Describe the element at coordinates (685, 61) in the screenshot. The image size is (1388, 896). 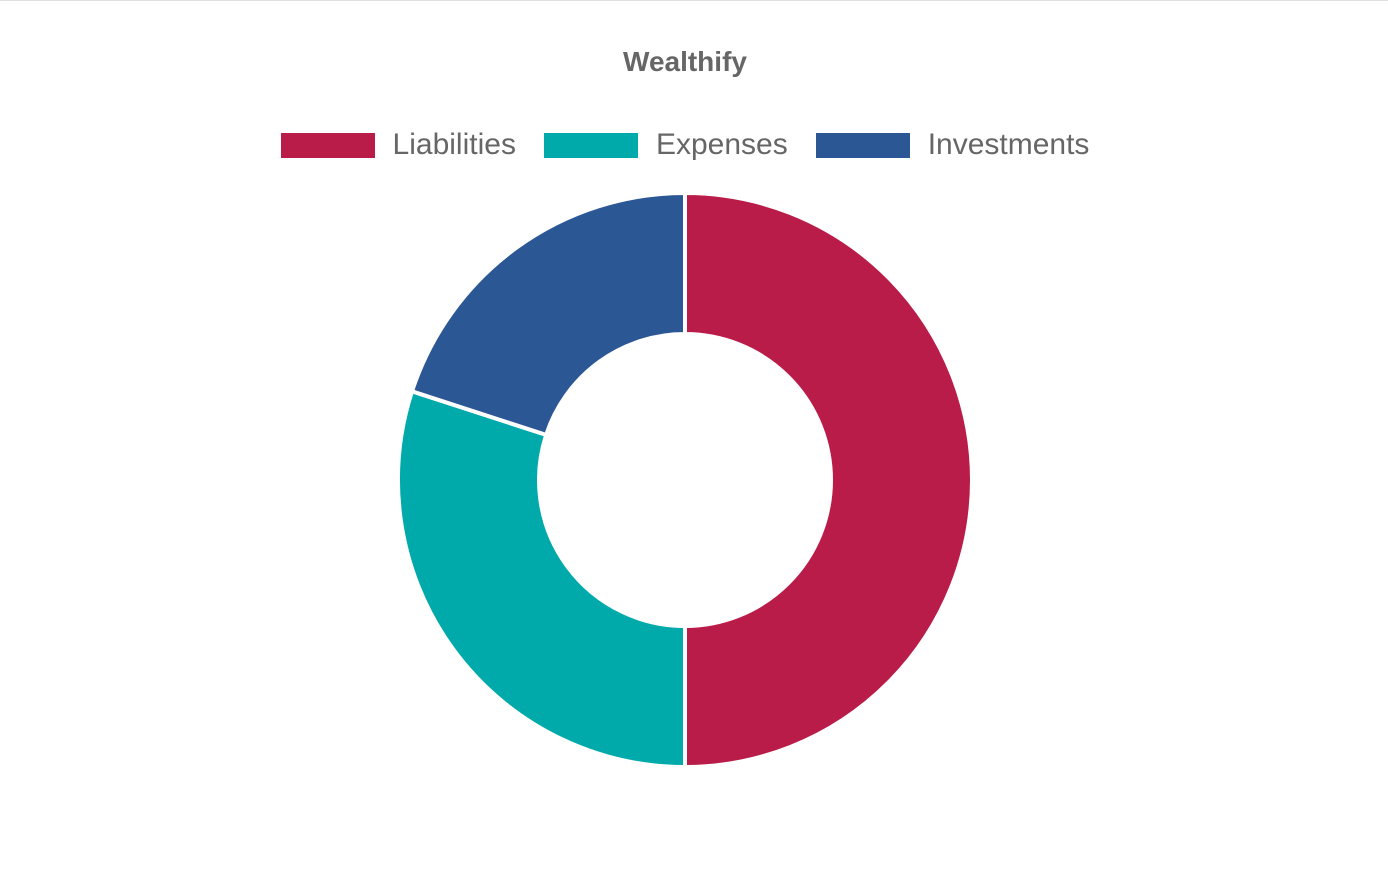
I see `chart-title: Wealthify` at that location.